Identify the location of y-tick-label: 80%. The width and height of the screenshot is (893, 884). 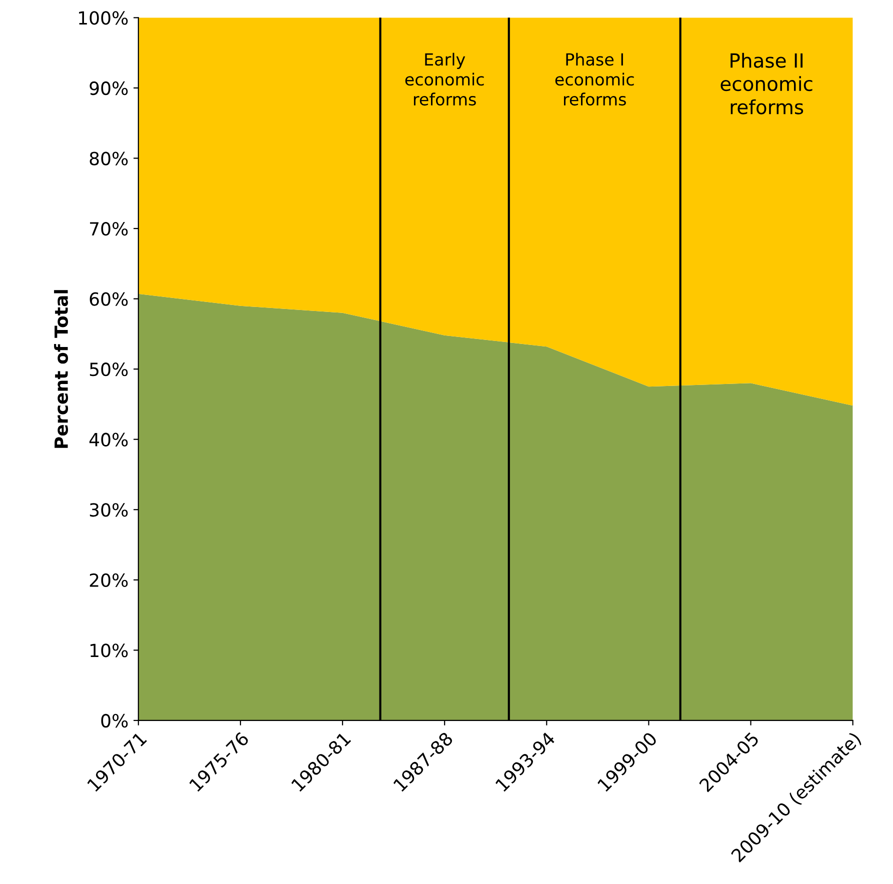
(109, 159).